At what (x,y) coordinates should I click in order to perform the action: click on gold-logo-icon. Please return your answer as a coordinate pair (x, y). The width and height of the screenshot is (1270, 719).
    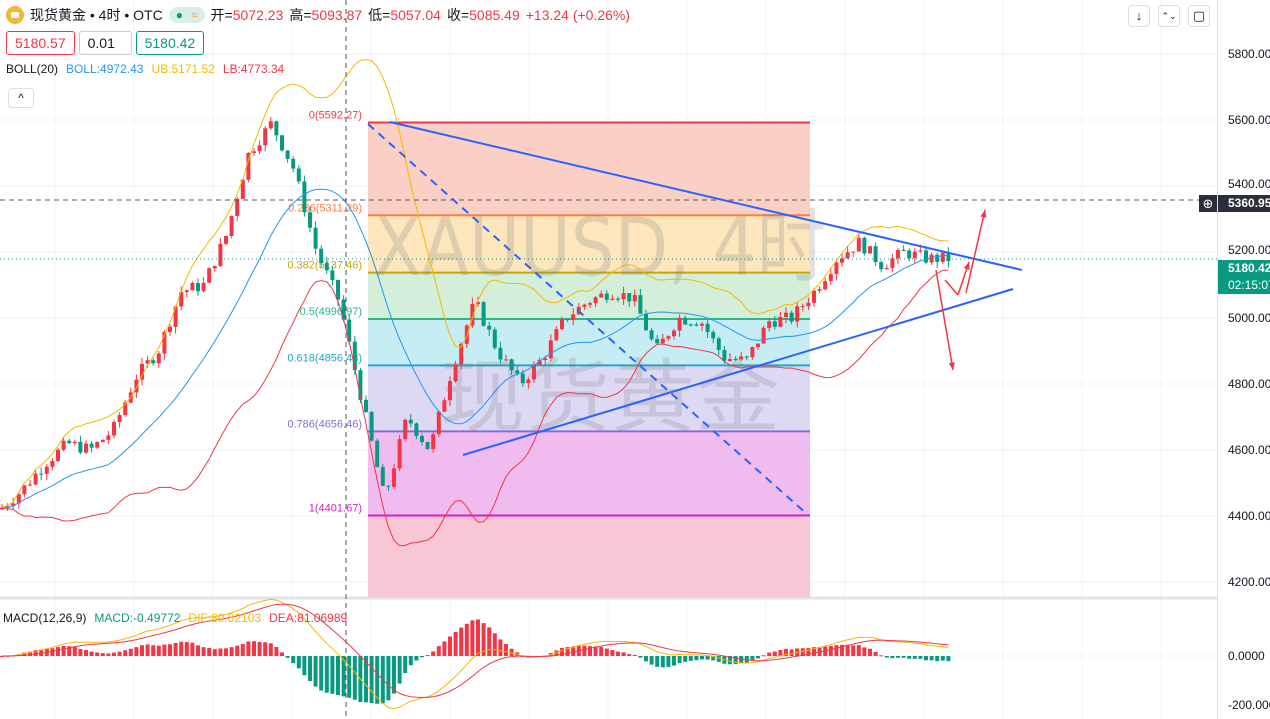
    Looking at the image, I should click on (15, 15).